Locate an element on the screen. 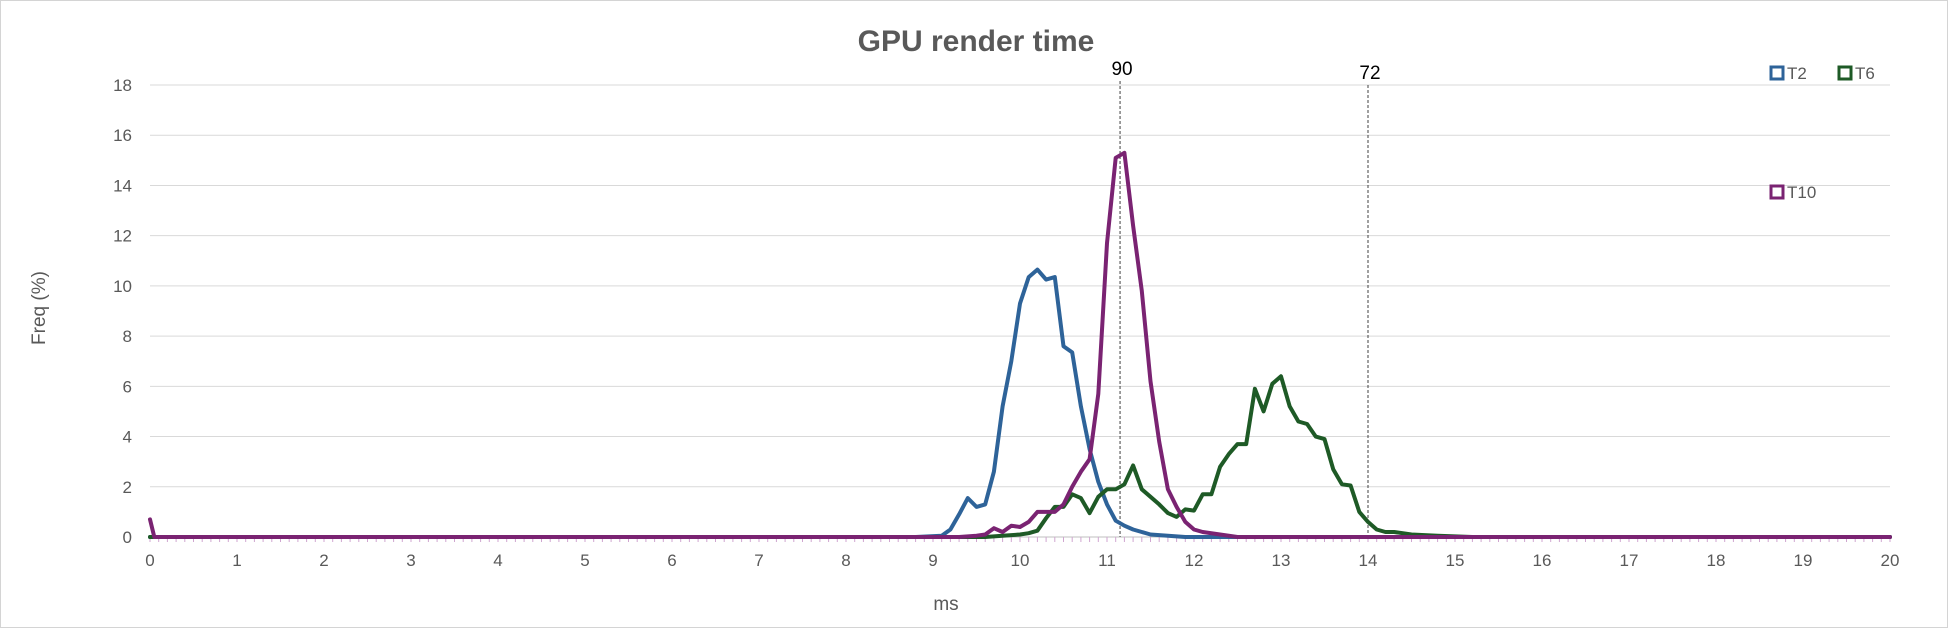 The height and width of the screenshot is (628, 1948). marker-label: 72 is located at coordinates (1369, 73).